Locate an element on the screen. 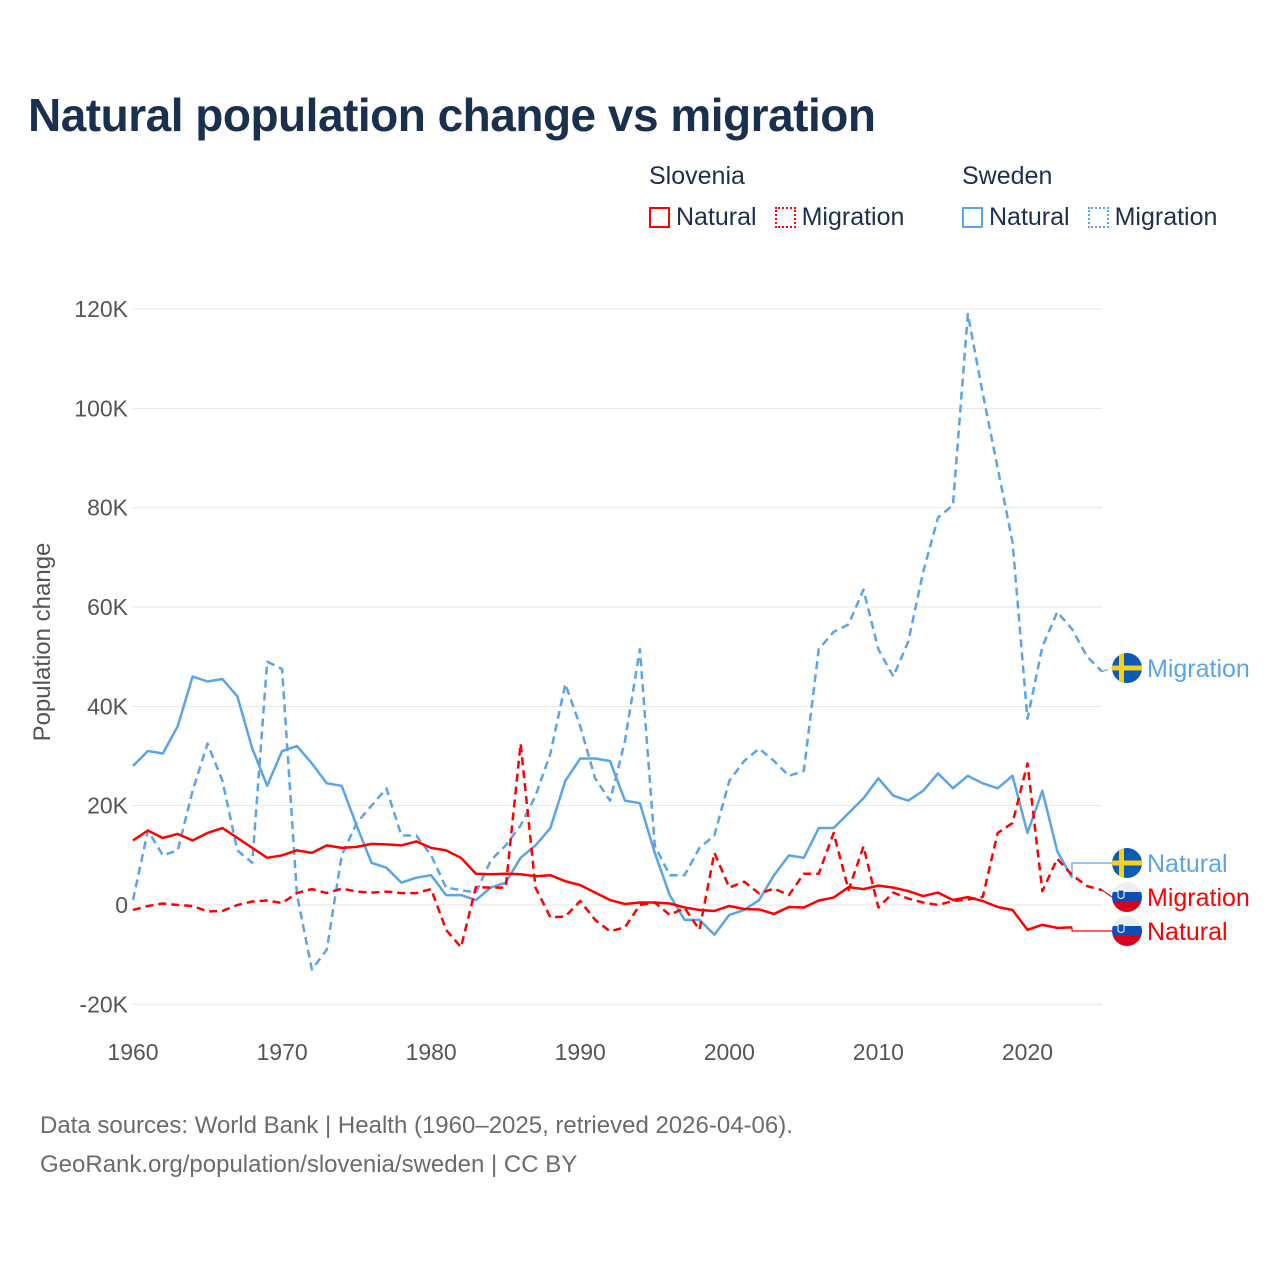 The height and width of the screenshot is (1280, 1280). x-tick-label: 1990 is located at coordinates (580, 1052).